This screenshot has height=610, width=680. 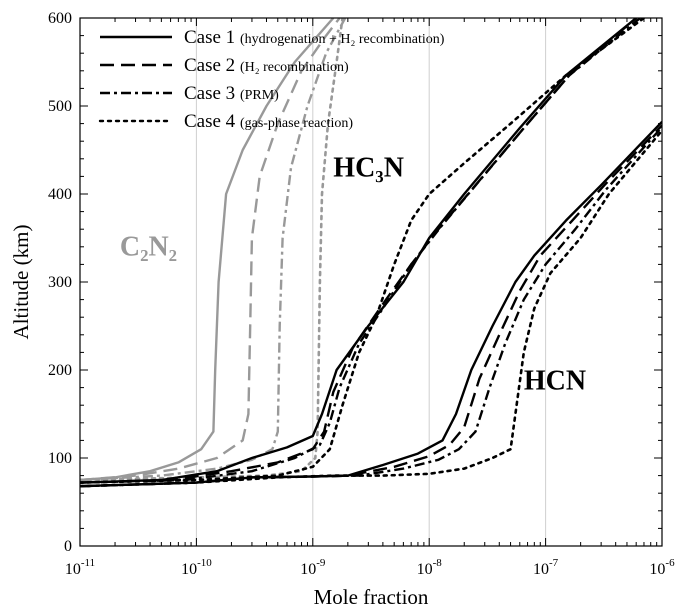 I want to click on x-tick-labels: 10⁻¹¹ 10⁻¹⁰ 10⁻⁹ 10⁻⁸ 10⁻⁷ 10⁻⁶, so click(x=370, y=567).